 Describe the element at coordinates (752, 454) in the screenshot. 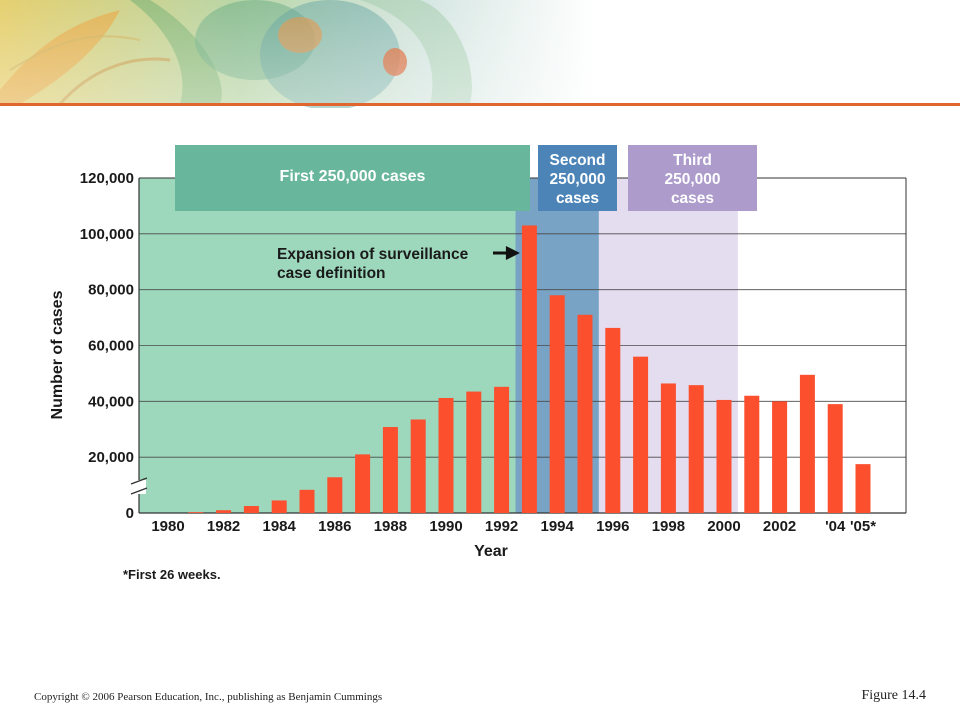

I see `bar-2001` at that location.